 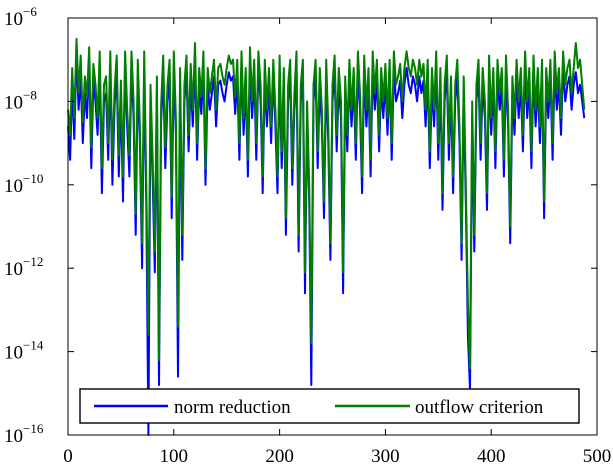 I want to click on y-tick-label: 10⁻¹², so click(x=23, y=267).